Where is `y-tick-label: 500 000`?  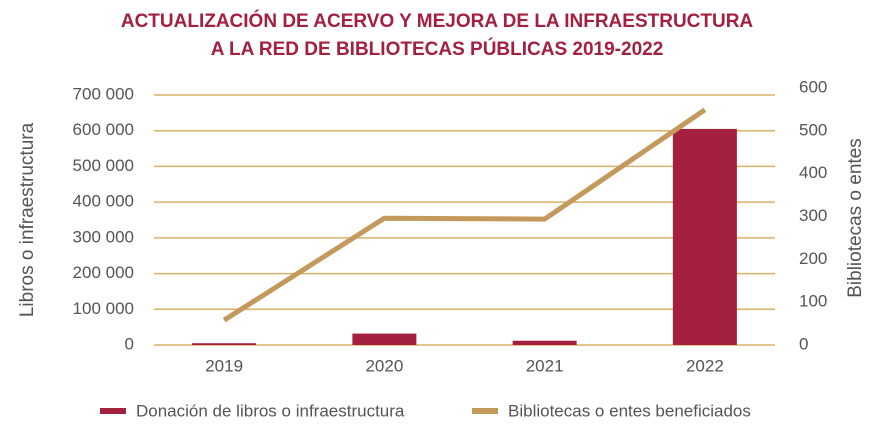
y-tick-label: 500 000 is located at coordinates (103, 165).